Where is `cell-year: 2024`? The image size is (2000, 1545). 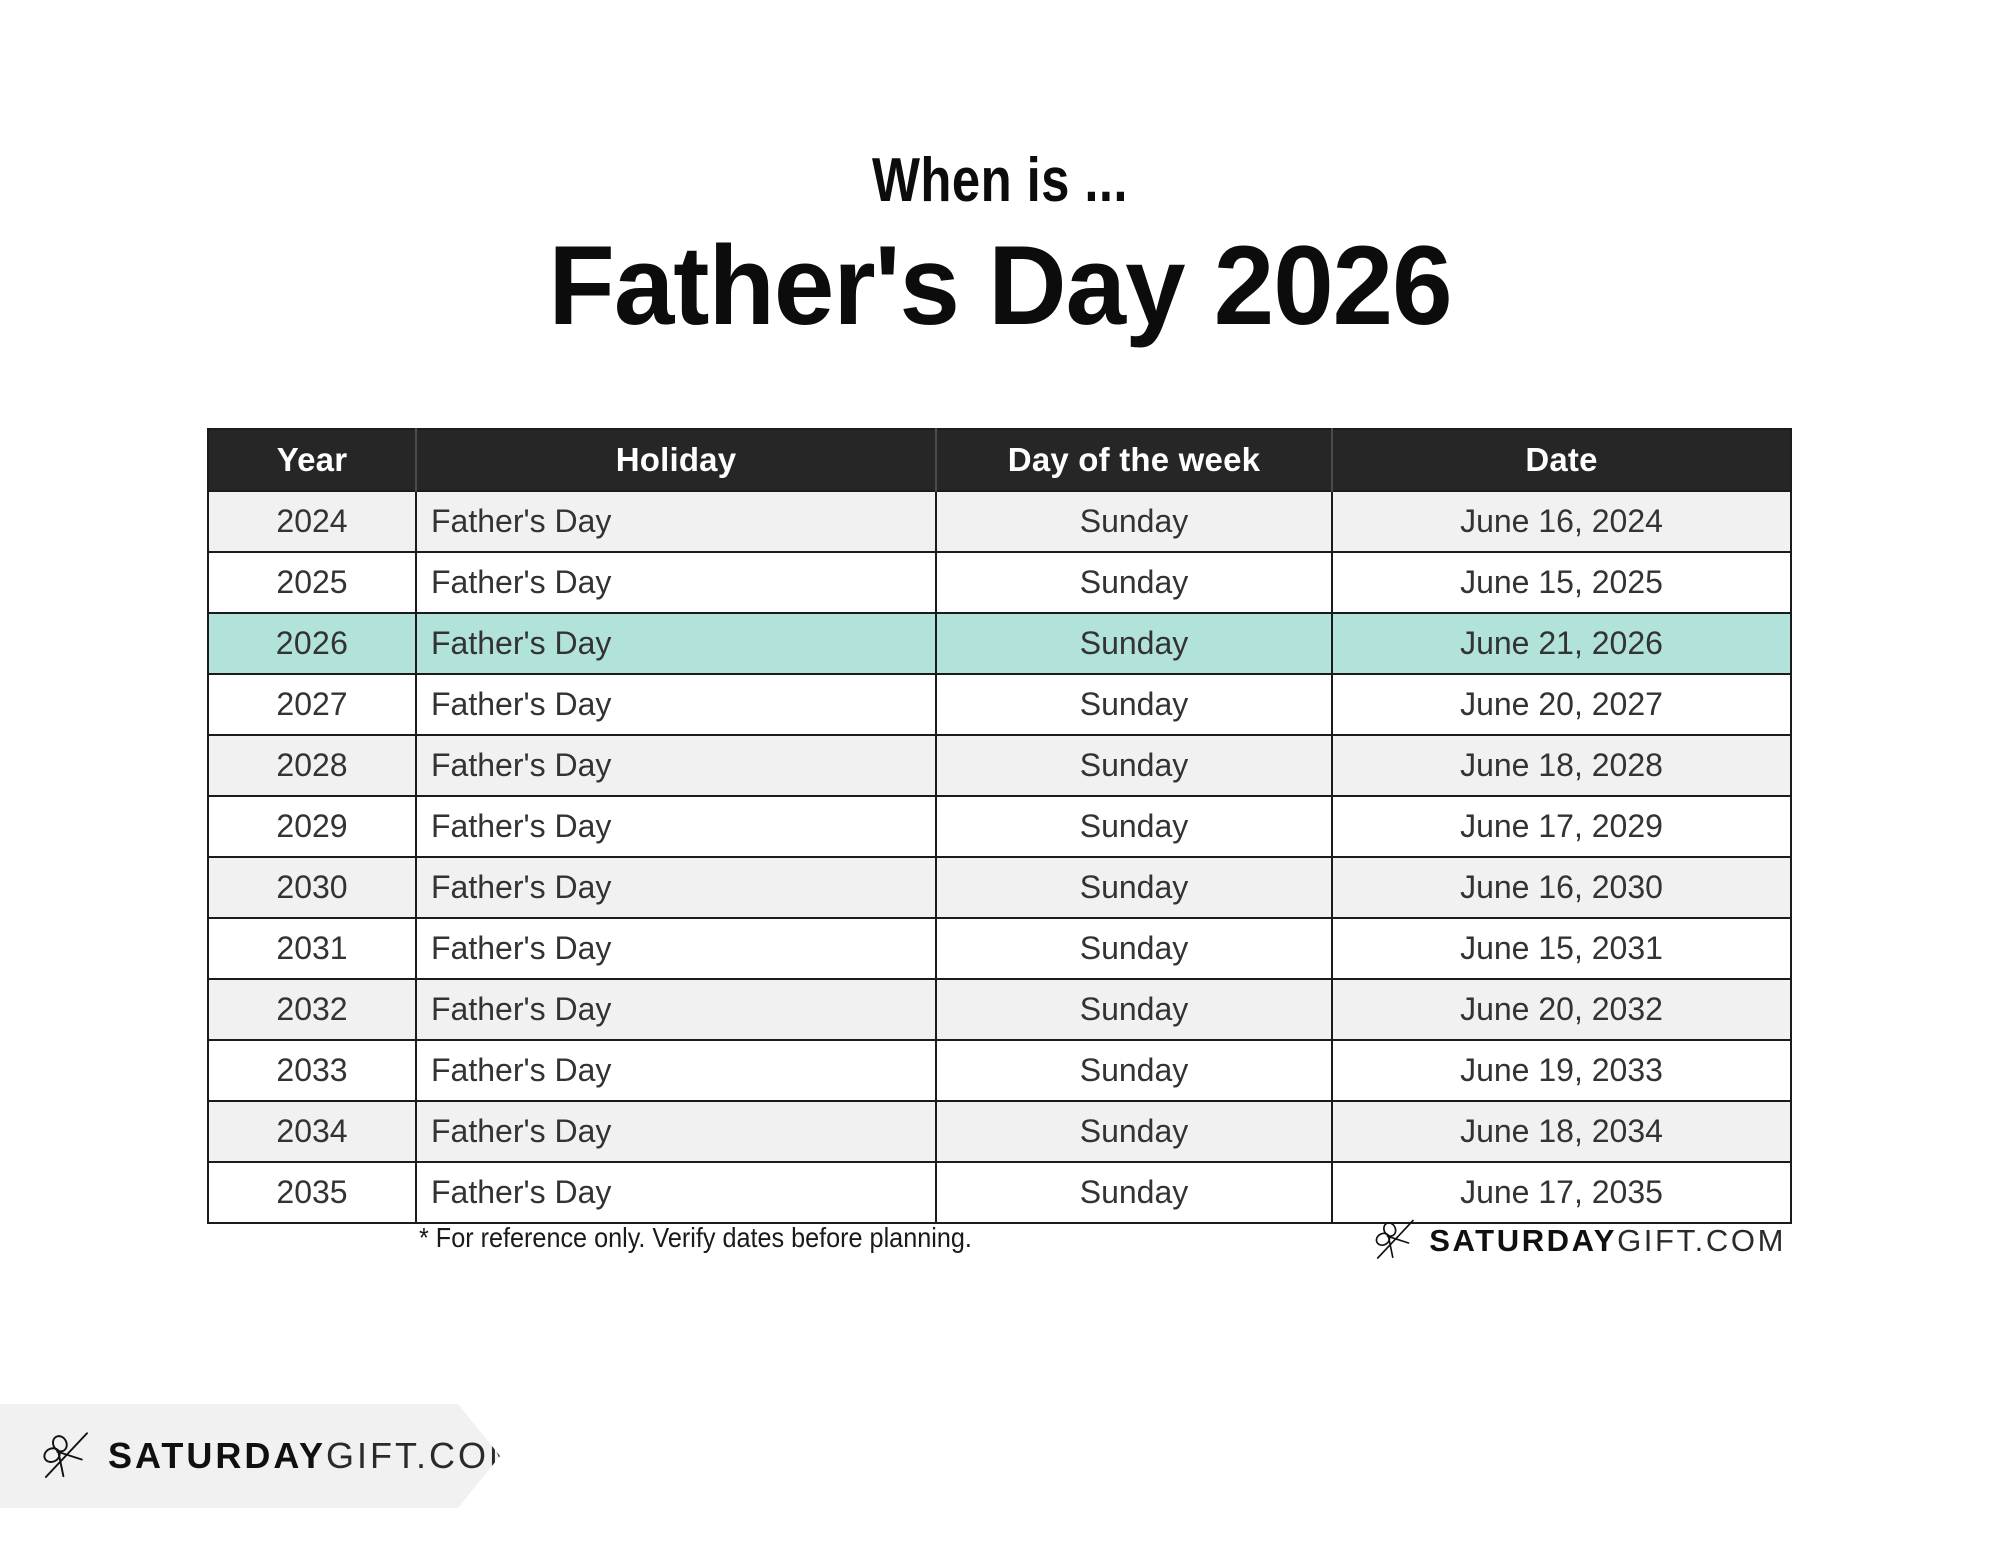 cell-year: 2024 is located at coordinates (312, 521).